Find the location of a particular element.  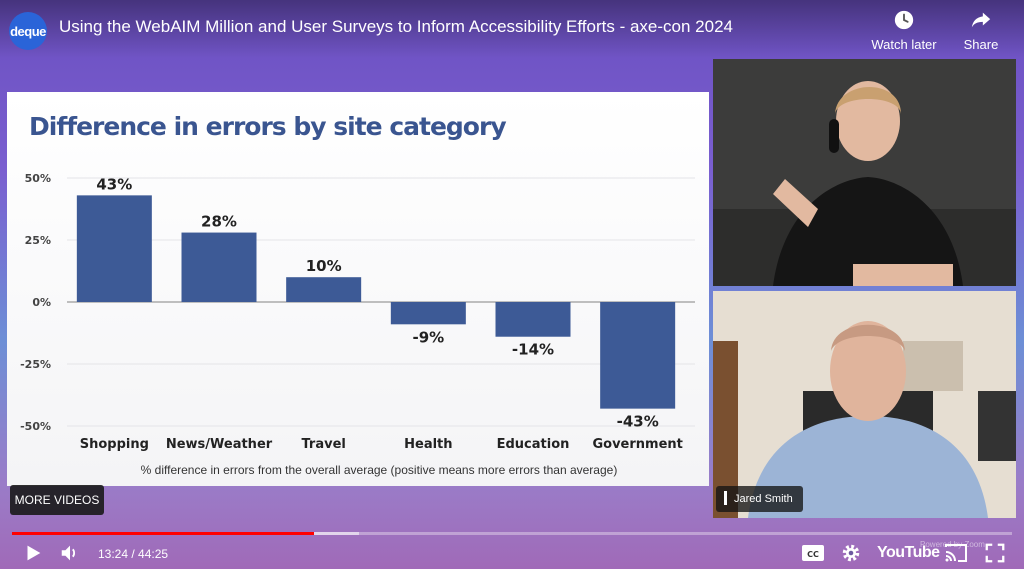

data-label: -14% is located at coordinates (533, 350).